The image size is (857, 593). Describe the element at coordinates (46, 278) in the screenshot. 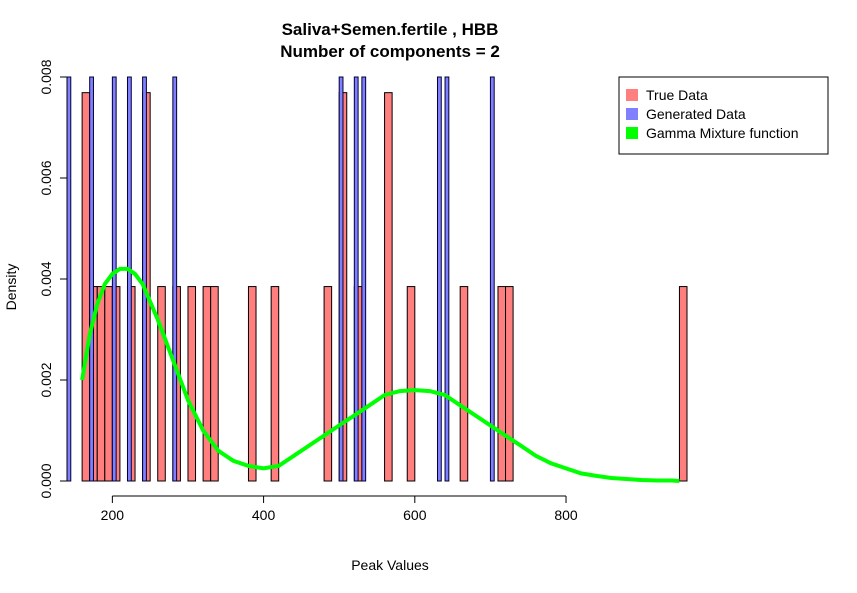

I see `y-tick-label: 0.004` at that location.